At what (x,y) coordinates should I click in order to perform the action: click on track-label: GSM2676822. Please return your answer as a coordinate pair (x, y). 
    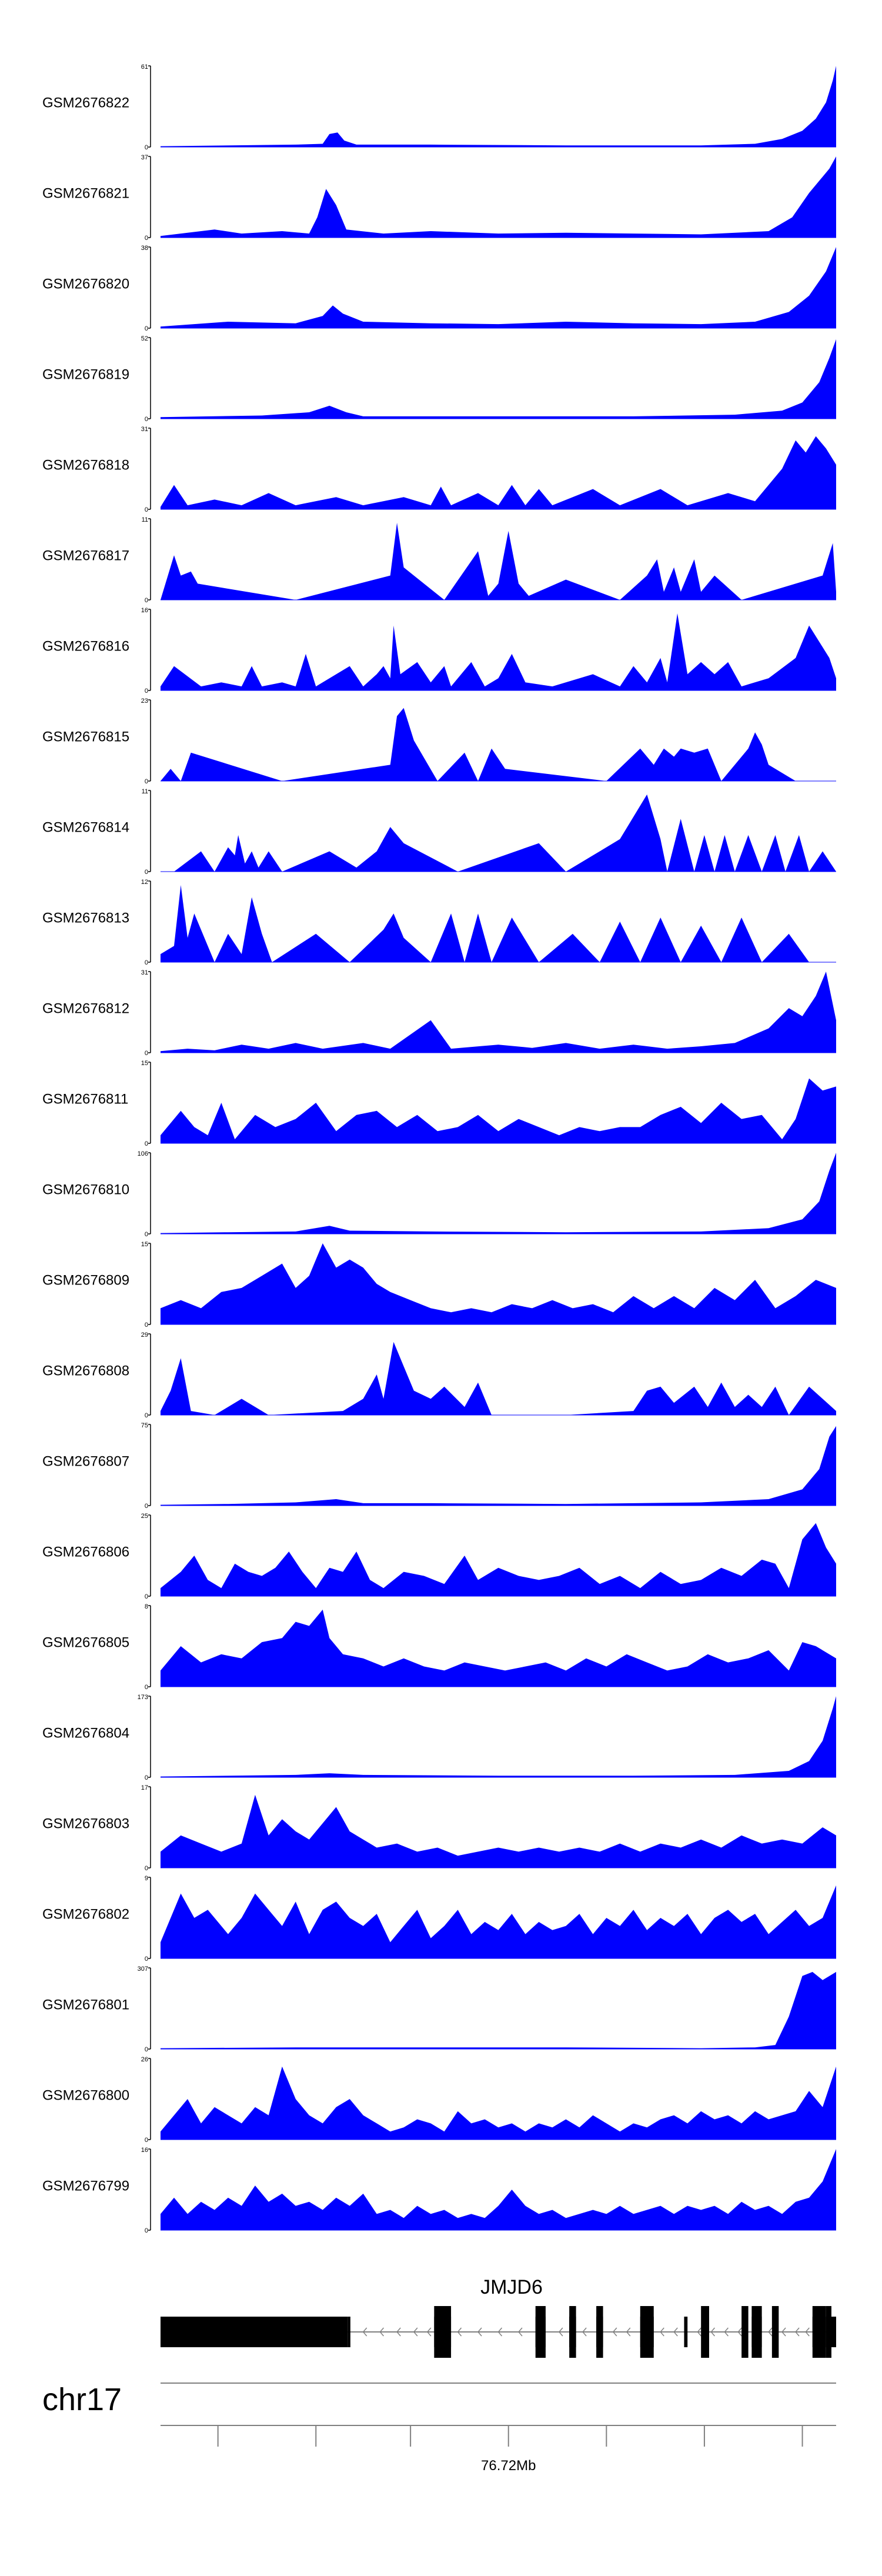
    Looking at the image, I should click on (85, 103).